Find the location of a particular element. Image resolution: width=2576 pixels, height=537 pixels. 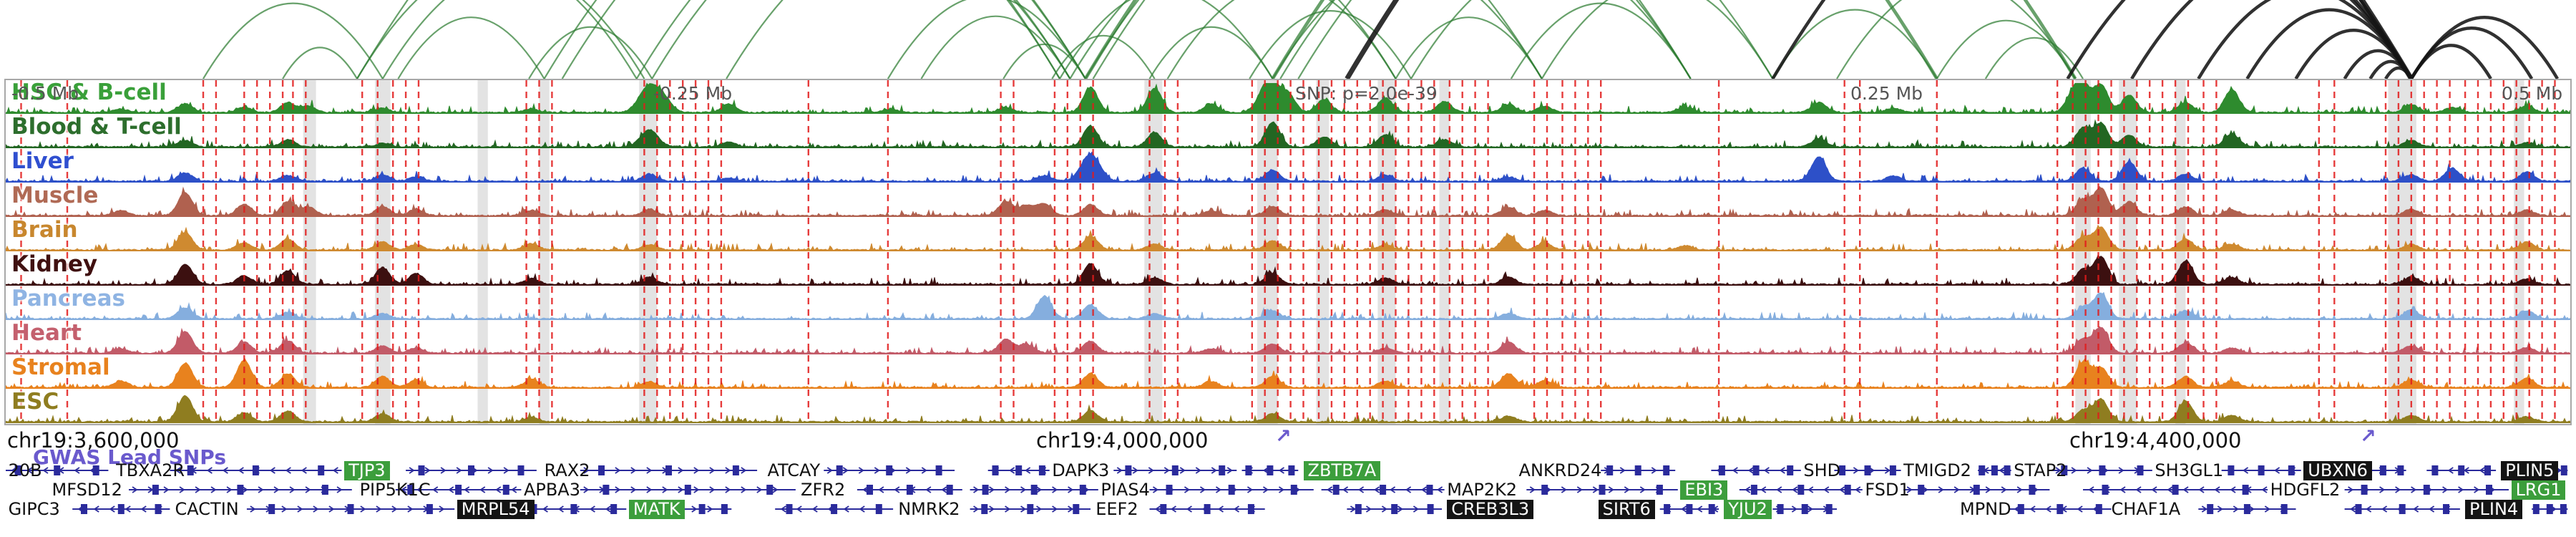

track-label-heart: Heart is located at coordinates (46, 333).